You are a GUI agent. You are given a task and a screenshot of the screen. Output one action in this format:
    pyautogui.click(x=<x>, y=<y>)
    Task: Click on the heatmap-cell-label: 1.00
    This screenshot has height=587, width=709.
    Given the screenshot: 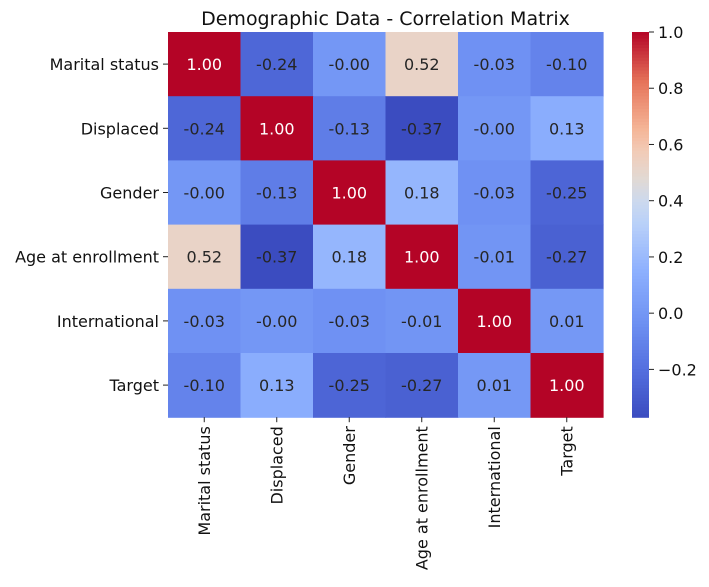 What is the action you would take?
    pyautogui.click(x=349, y=193)
    